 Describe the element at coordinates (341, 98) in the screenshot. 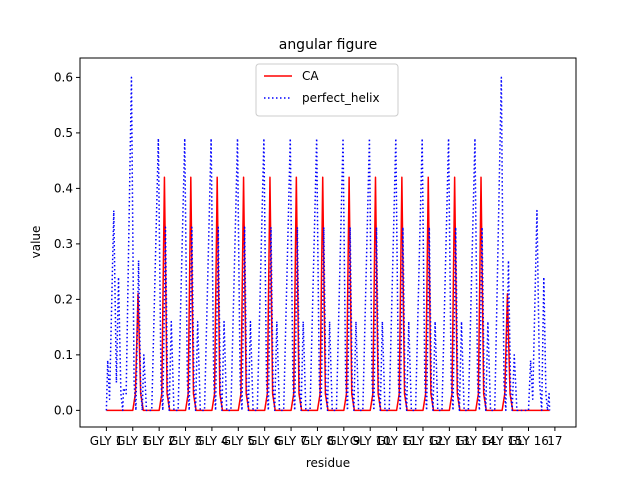

I see `legend-entry-perfect-helix: perfect_helix` at that location.